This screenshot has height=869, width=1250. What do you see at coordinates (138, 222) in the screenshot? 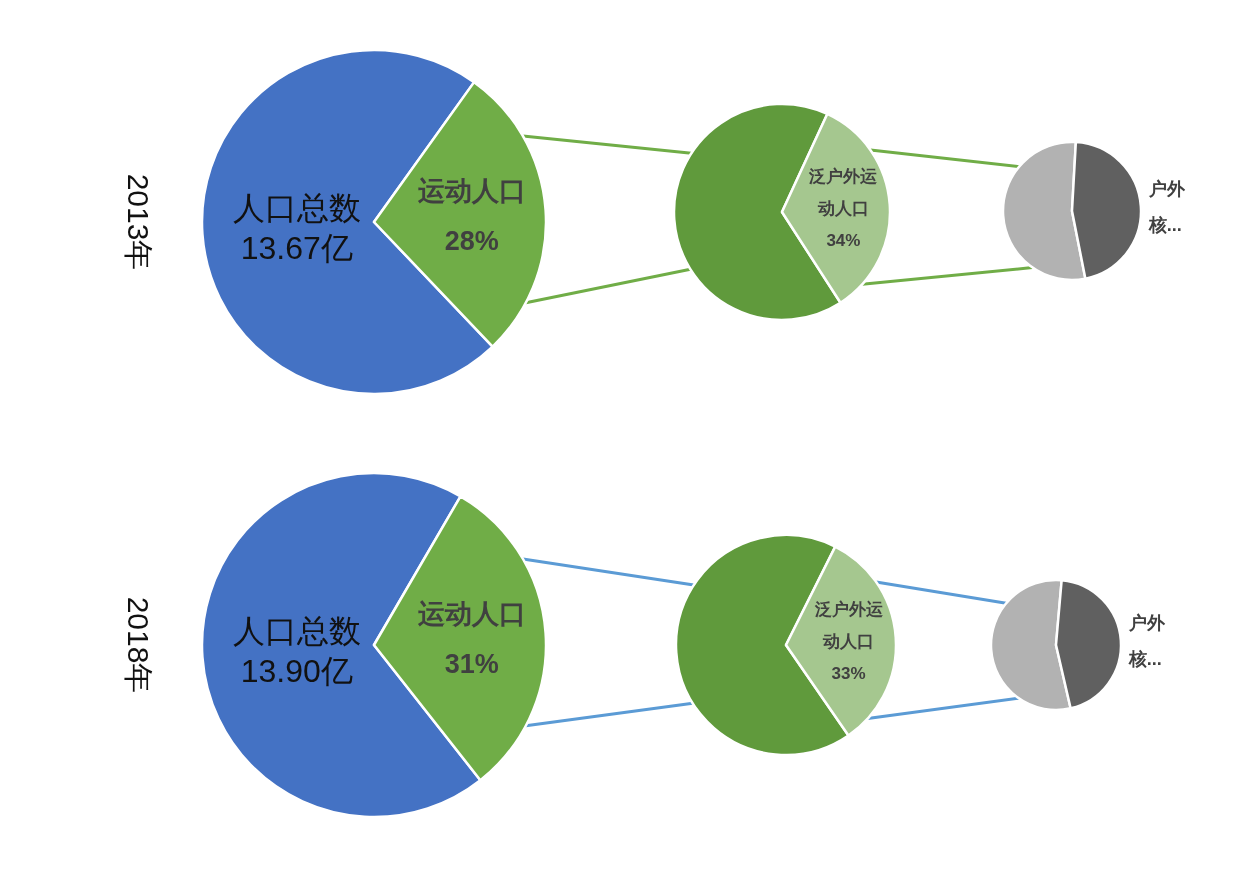
I see `text: 2013年` at bounding box center [138, 222].